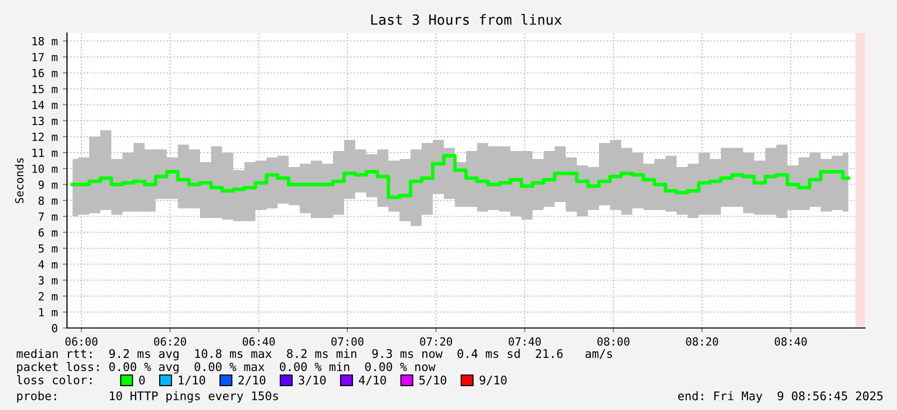  What do you see at coordinates (493, 381) in the screenshot?
I see `legend-label: 9/10` at bounding box center [493, 381].